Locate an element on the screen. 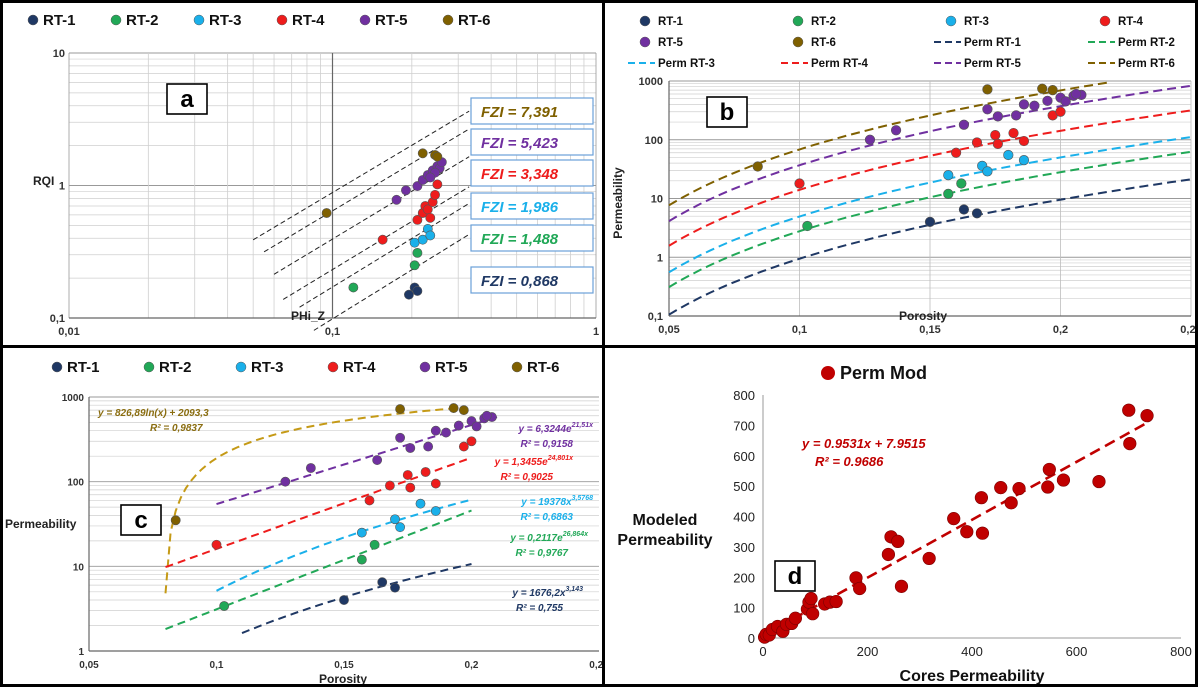 The image size is (1198, 687). panel-label-d: d is located at coordinates (795, 576).